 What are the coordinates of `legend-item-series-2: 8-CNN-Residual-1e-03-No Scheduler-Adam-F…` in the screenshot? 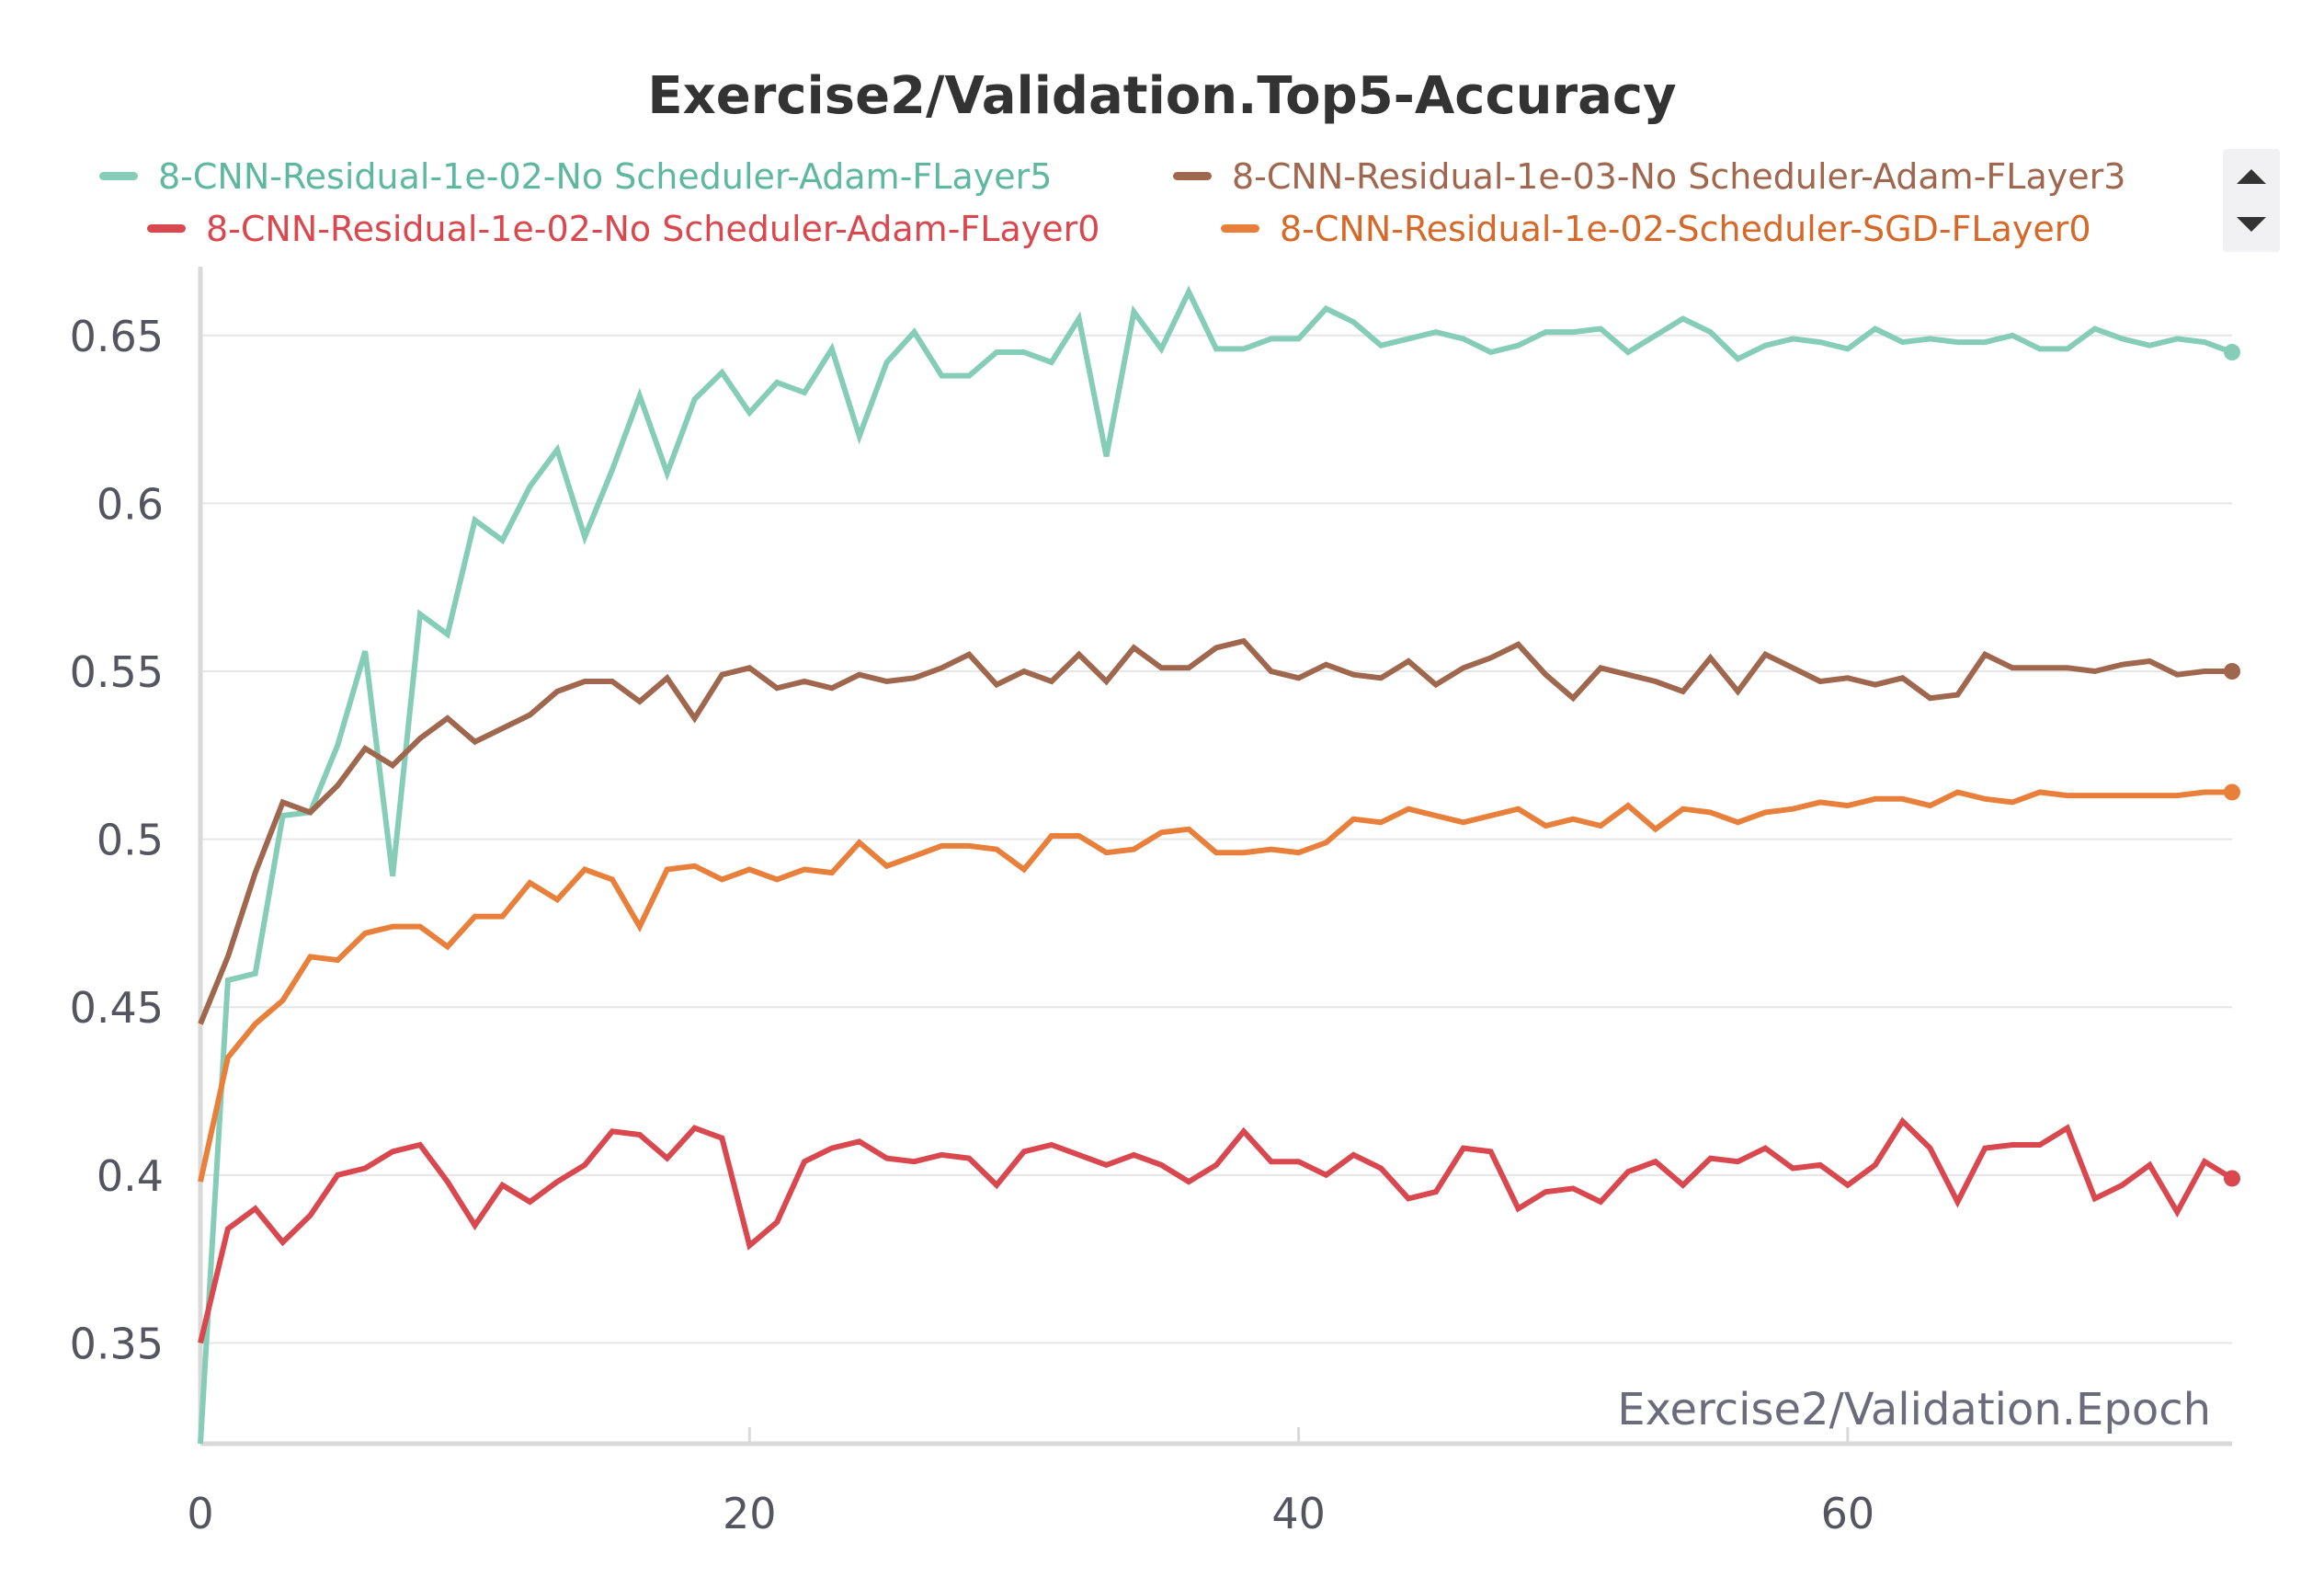 It's located at (1649, 177).